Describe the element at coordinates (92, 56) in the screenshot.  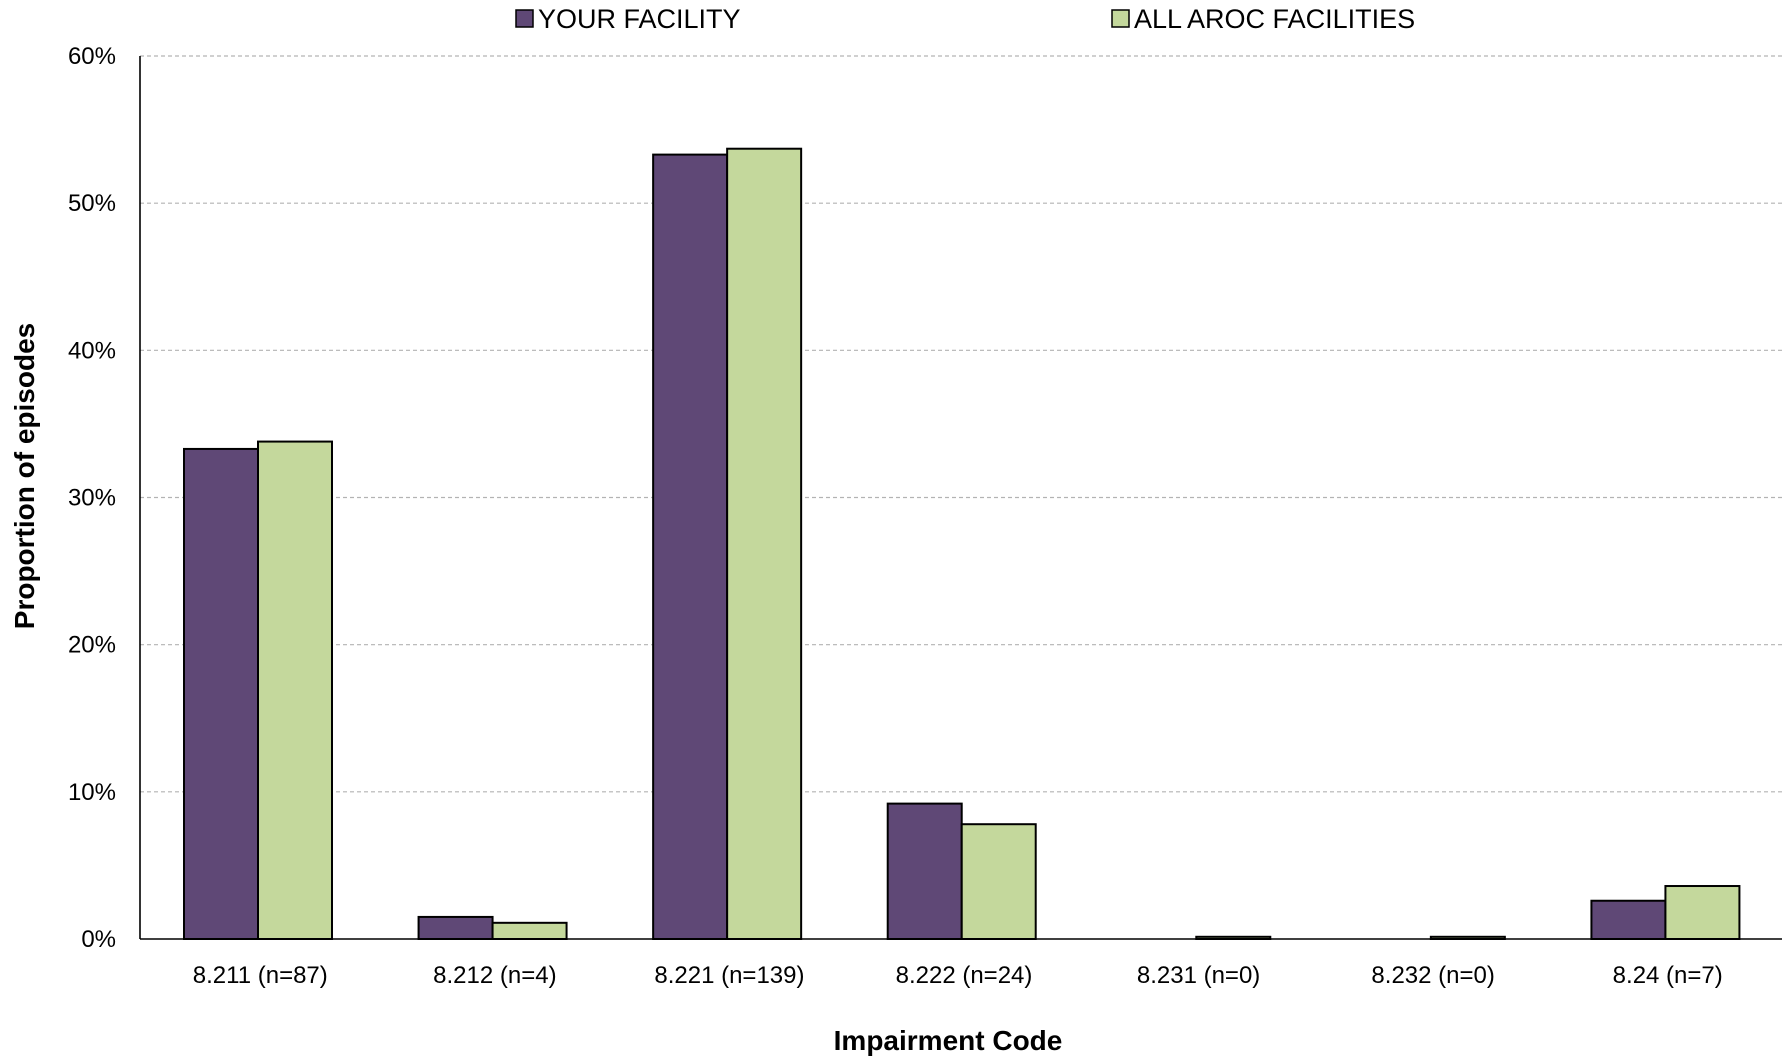
I see `y-tick-label: 60%` at that location.